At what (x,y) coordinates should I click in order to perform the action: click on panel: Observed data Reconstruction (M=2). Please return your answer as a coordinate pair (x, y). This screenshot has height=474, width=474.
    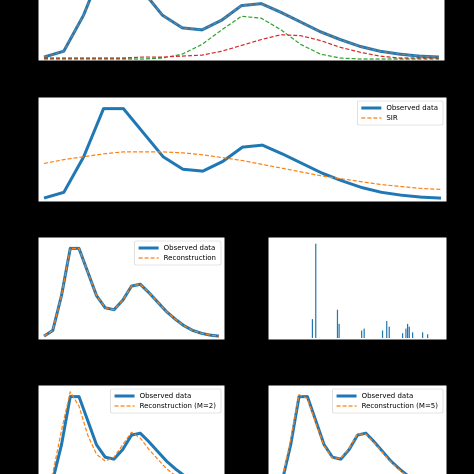
    Looking at the image, I should click on (131, 429).